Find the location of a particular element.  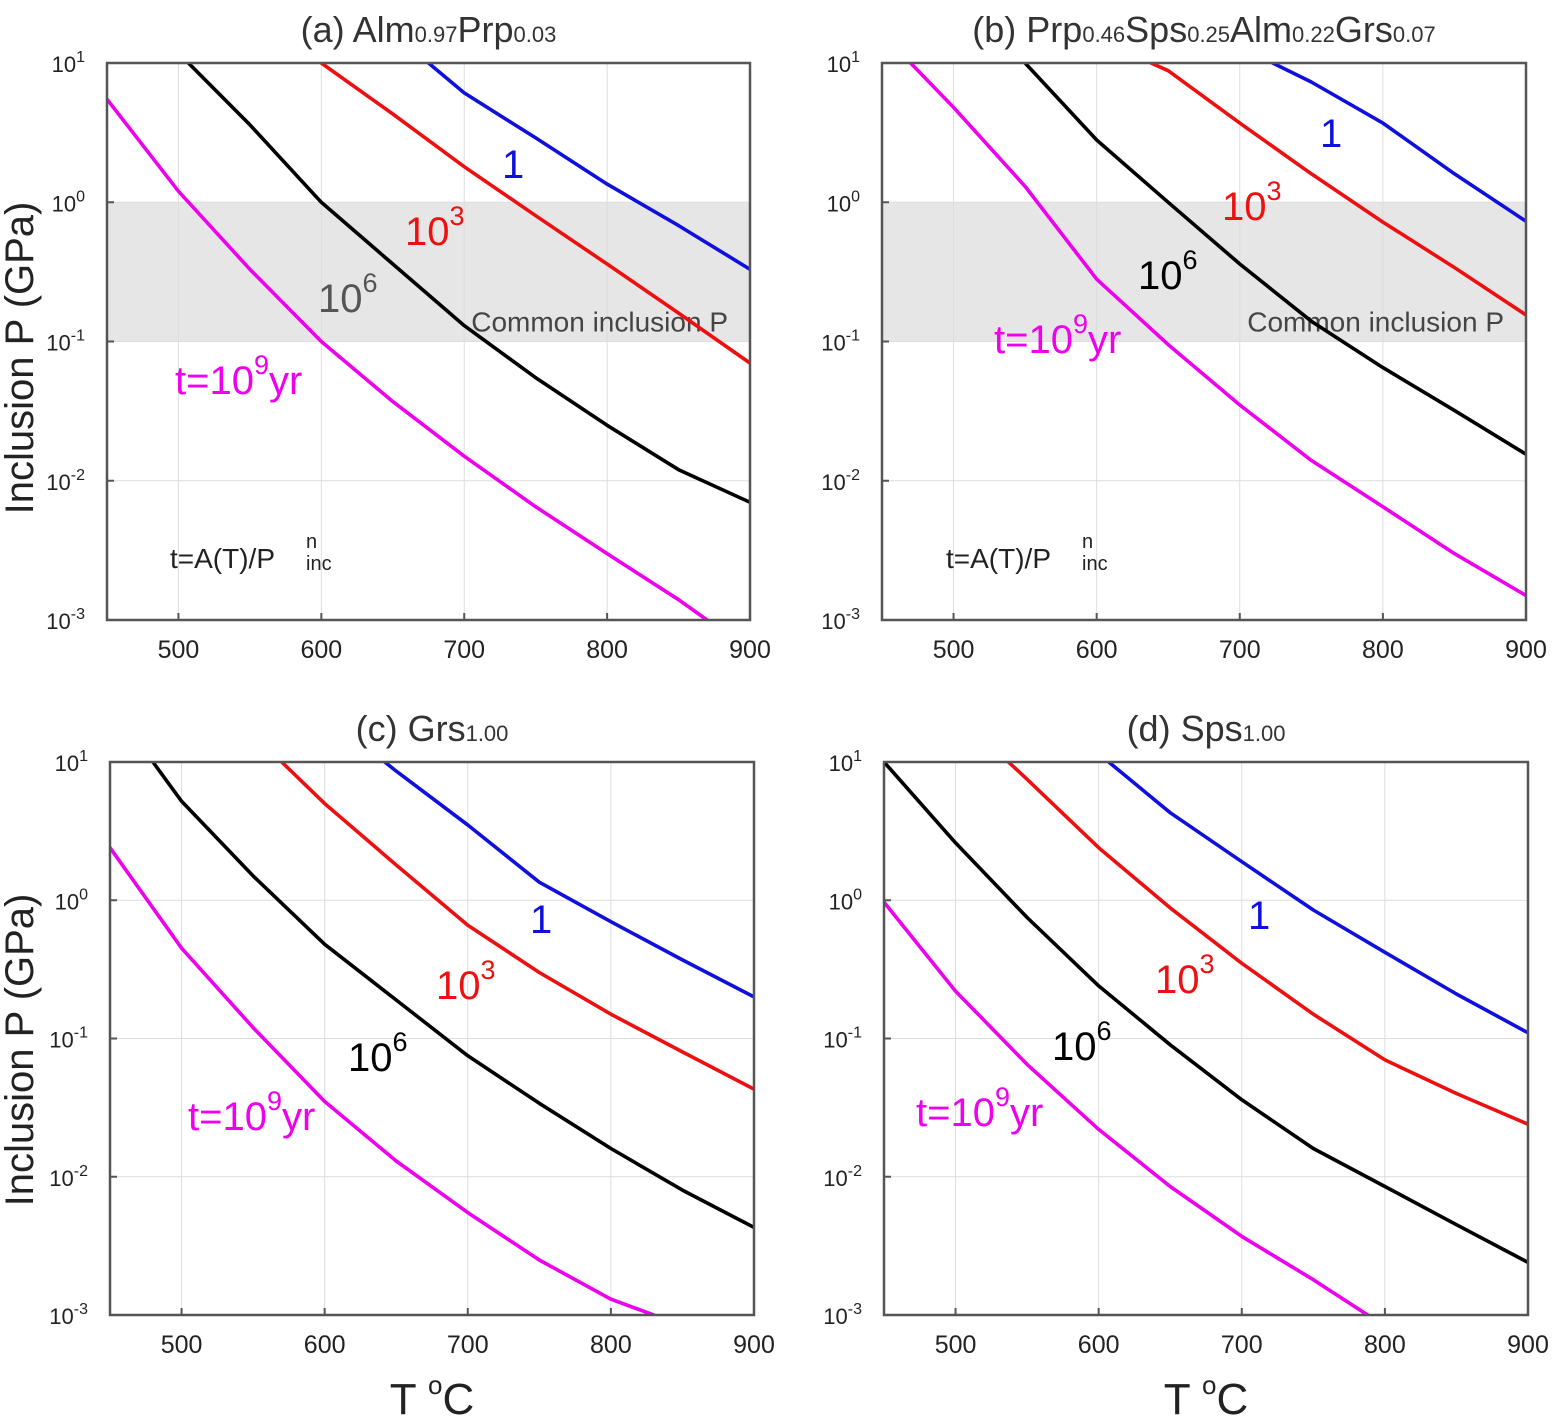

panel-title: (a) Alm0.97Prp0.03 is located at coordinates (429, 29).